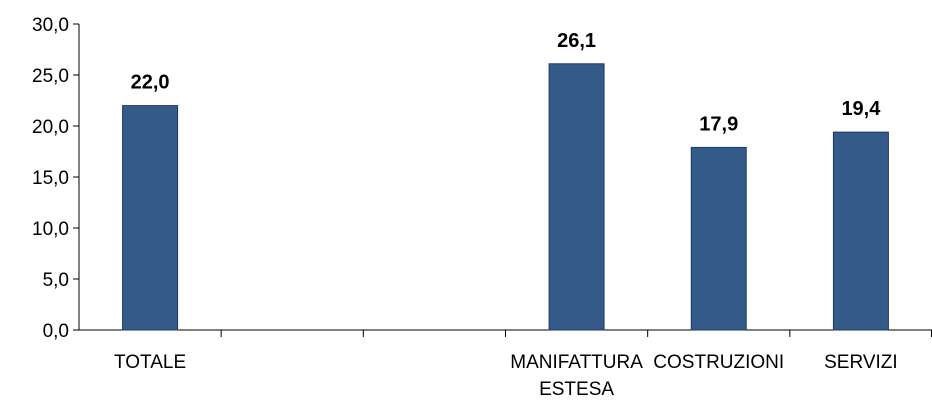  Describe the element at coordinates (718, 124) in the screenshot. I see `data-label: 17,9` at that location.